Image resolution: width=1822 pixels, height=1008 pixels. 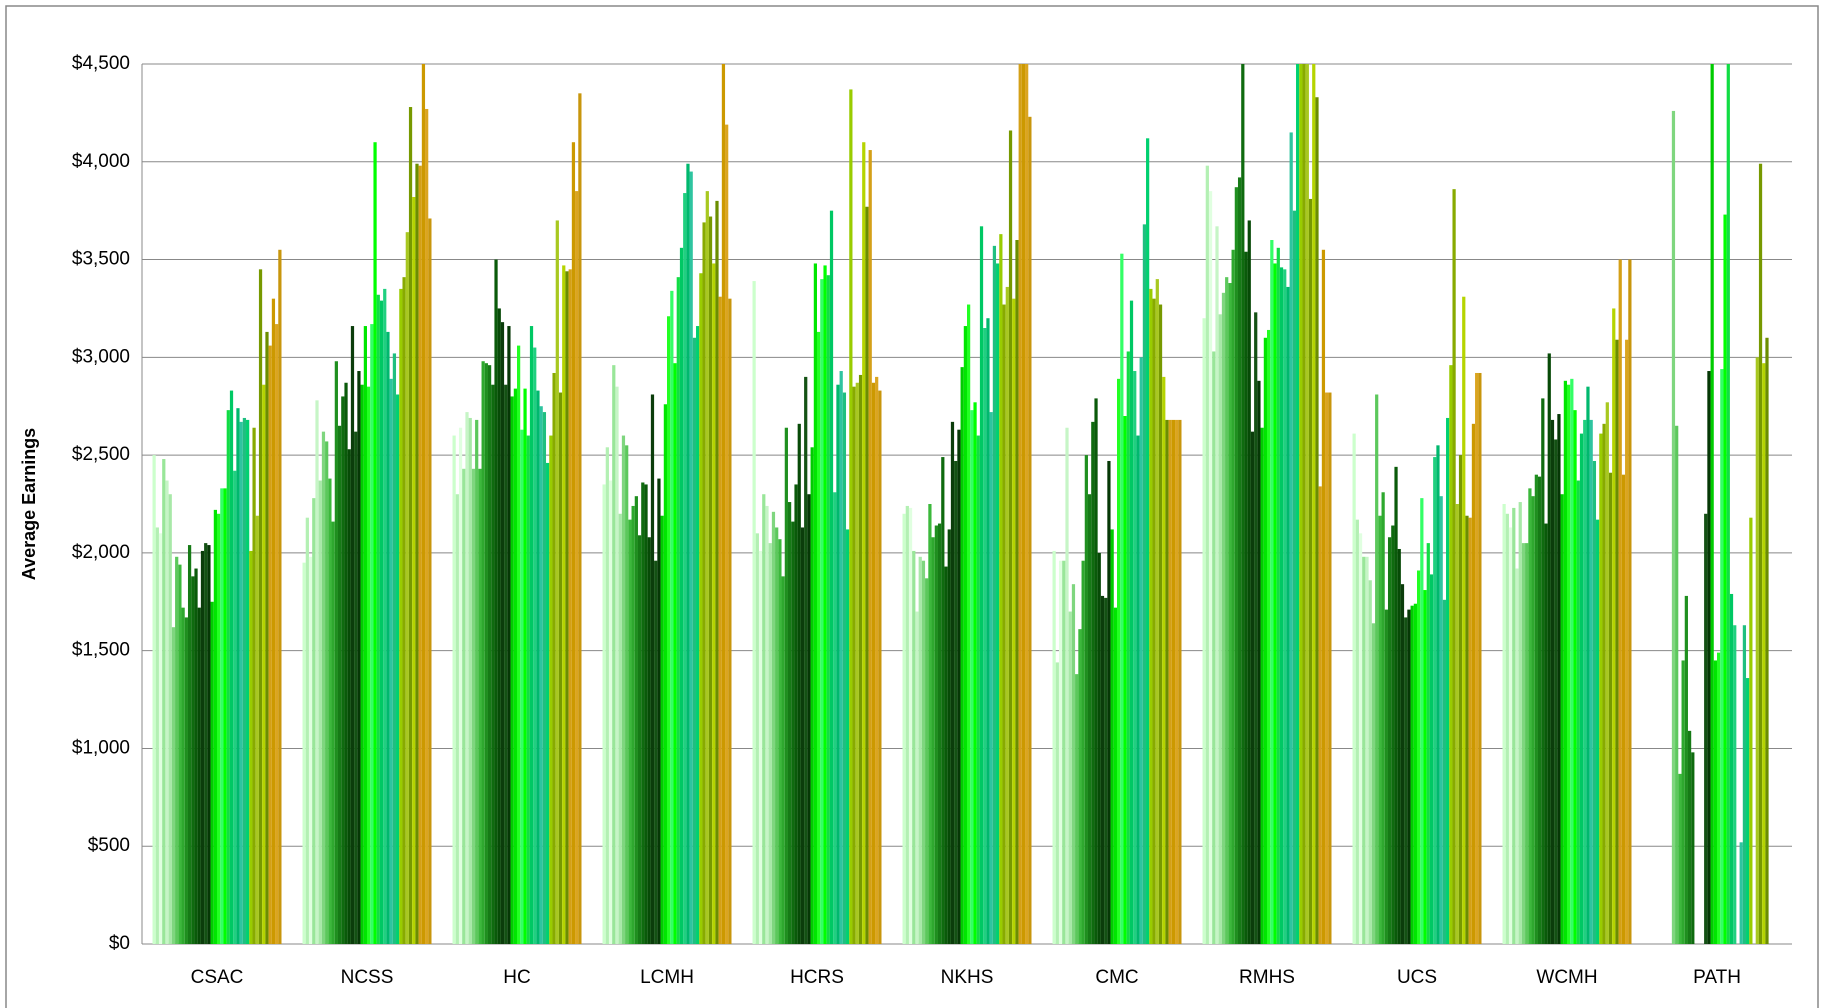 I want to click on y-tick-label: $2,500, so click(x=101, y=454).